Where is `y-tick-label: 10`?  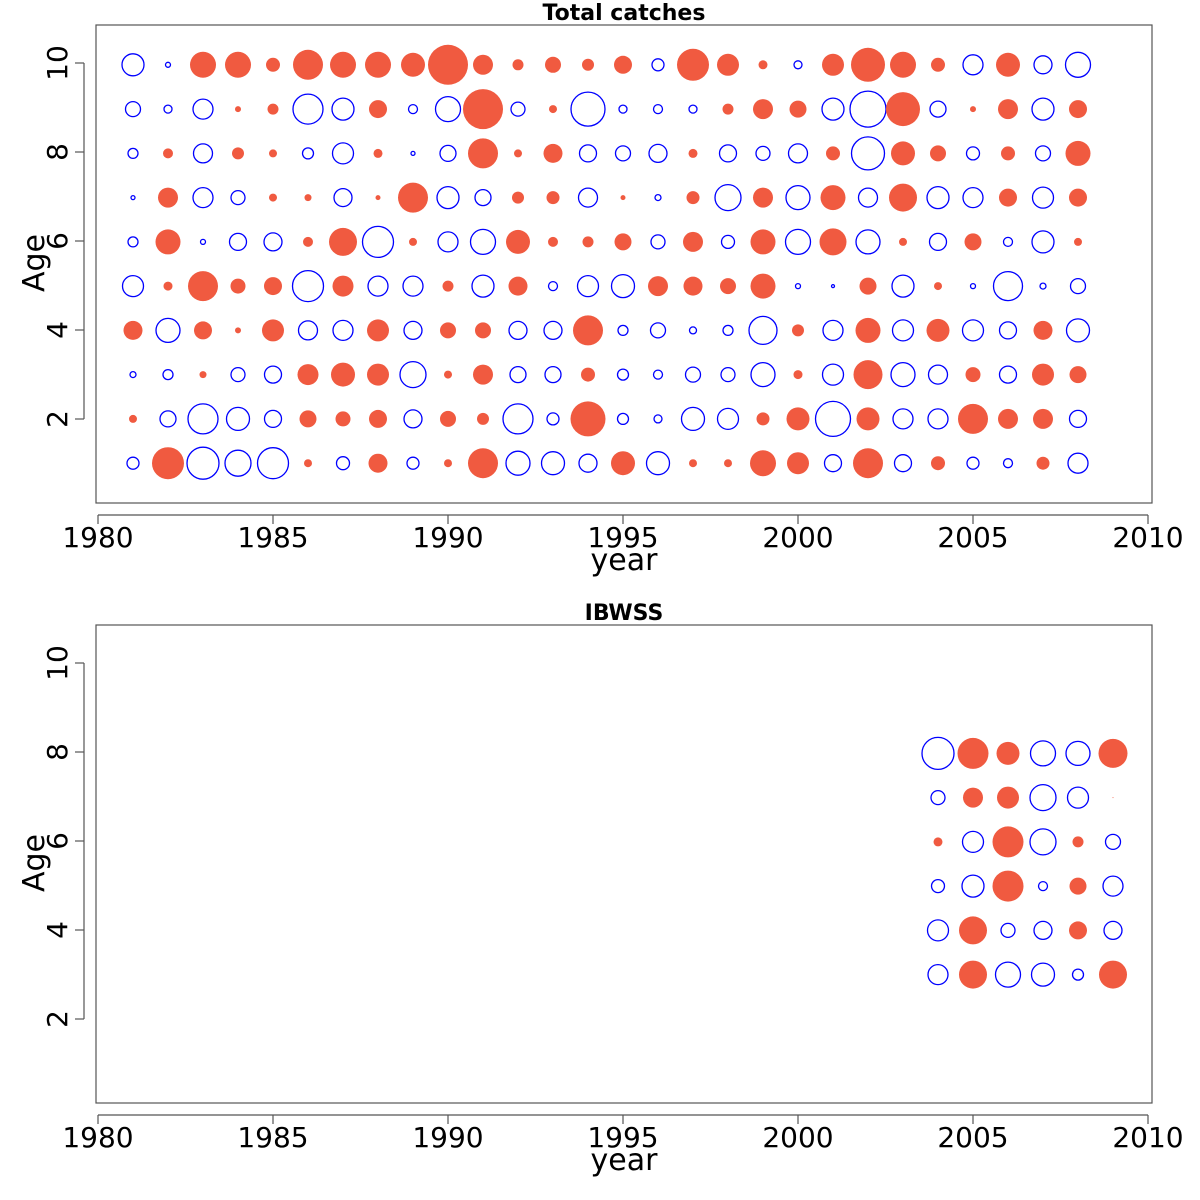 y-tick-label: 10 is located at coordinates (57, 63).